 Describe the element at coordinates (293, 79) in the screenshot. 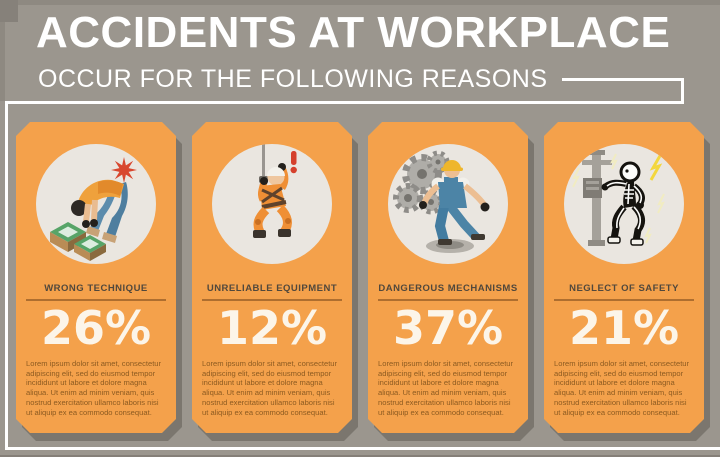

I see `page-subtitle: OCCUR FOR THE FOLLOWING REASONS` at that location.